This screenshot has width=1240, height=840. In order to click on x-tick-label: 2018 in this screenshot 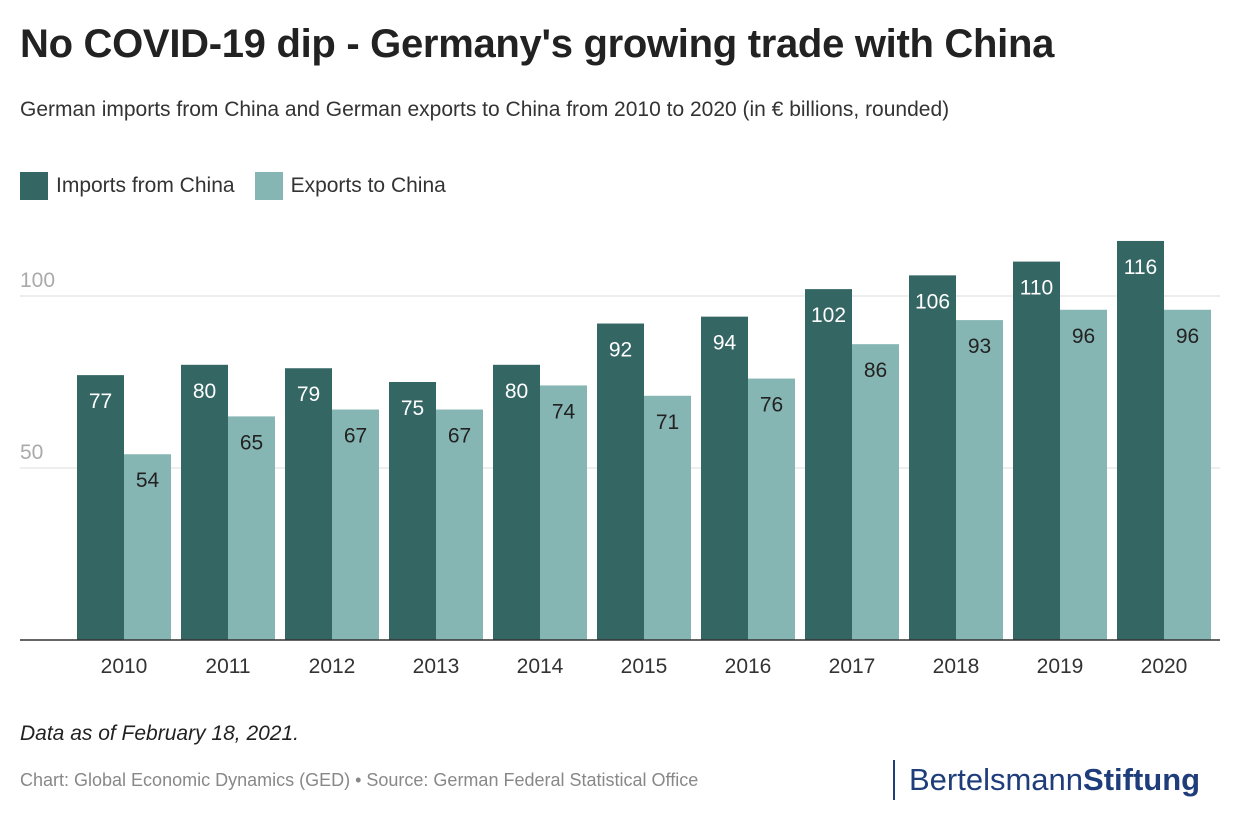, I will do `click(956, 666)`.